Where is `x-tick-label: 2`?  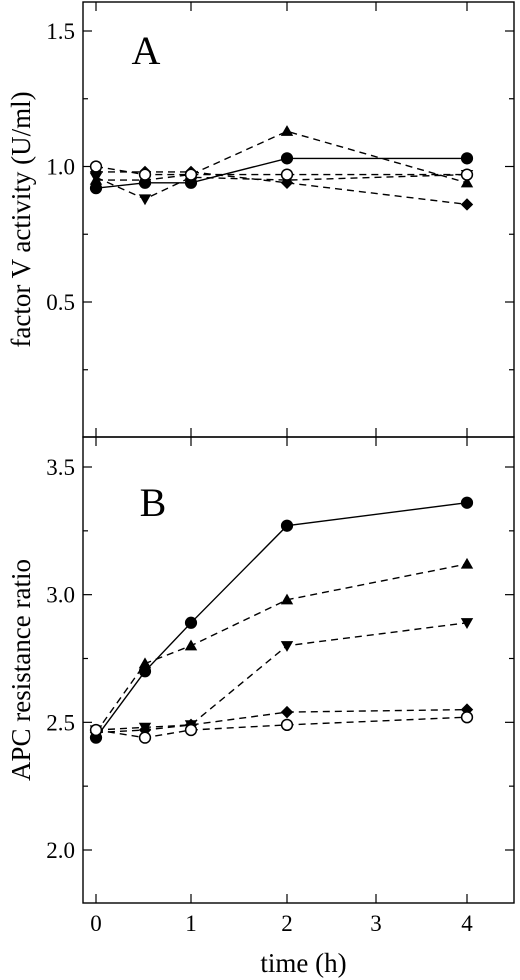
x-tick-label: 2 is located at coordinates (287, 923).